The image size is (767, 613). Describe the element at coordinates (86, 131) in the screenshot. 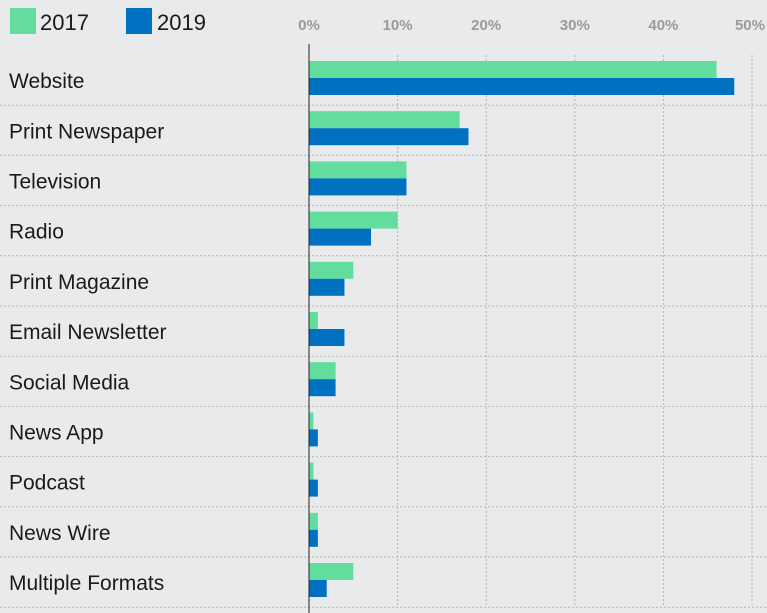

I see `category-label: Print Newspaper` at that location.